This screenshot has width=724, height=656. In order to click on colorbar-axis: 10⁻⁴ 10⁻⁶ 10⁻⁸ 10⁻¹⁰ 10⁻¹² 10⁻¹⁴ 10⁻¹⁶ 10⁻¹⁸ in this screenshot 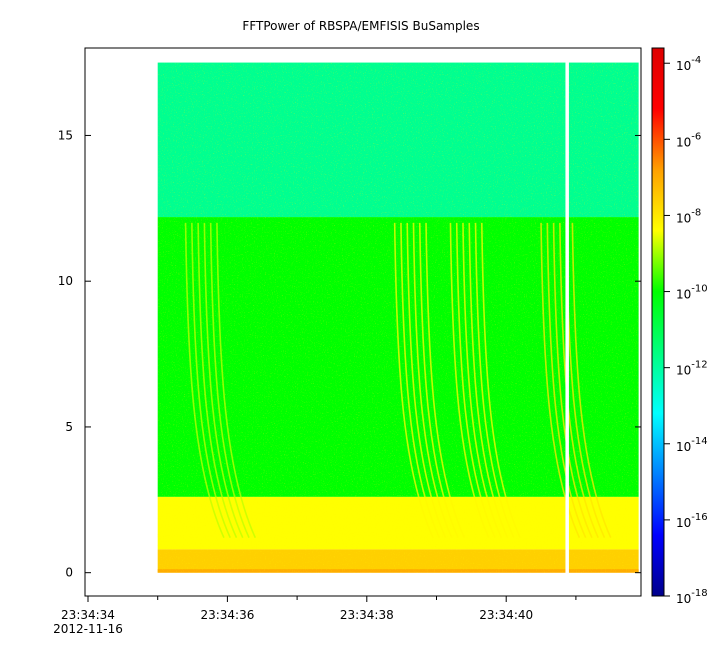, I will do `click(686, 330)`.